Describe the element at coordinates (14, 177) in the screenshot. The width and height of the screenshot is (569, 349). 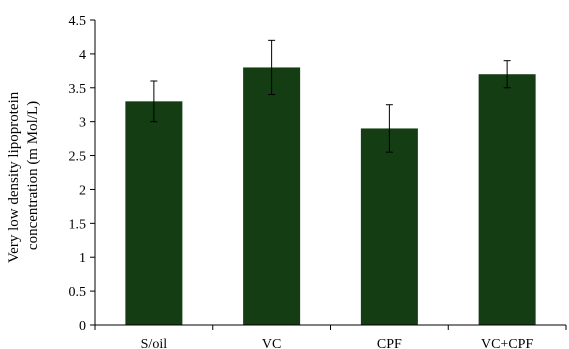
I see `y-axis-title-line-1: Very low density lipoprotein` at that location.